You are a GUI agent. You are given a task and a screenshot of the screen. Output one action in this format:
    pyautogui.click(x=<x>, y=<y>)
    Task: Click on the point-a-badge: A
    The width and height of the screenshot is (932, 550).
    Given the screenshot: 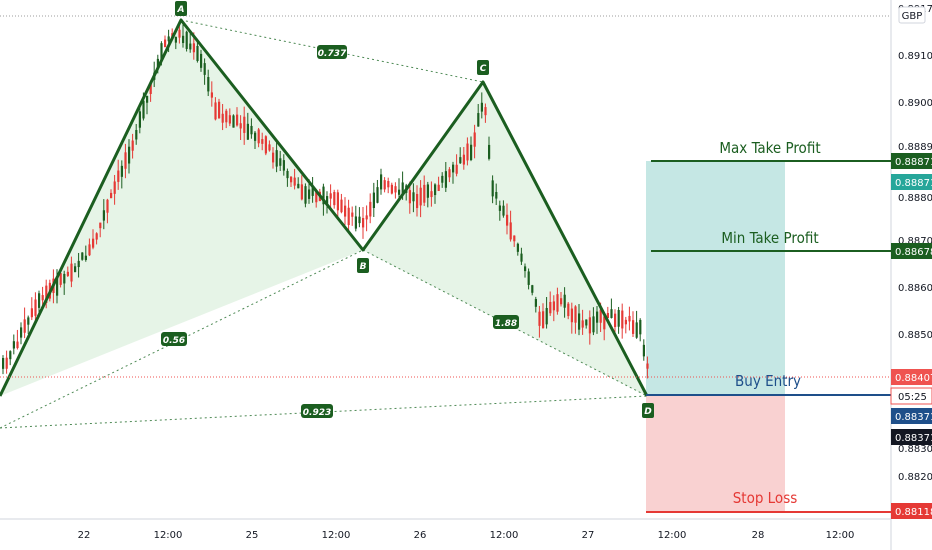 What is the action you would take?
    pyautogui.click(x=181, y=8)
    